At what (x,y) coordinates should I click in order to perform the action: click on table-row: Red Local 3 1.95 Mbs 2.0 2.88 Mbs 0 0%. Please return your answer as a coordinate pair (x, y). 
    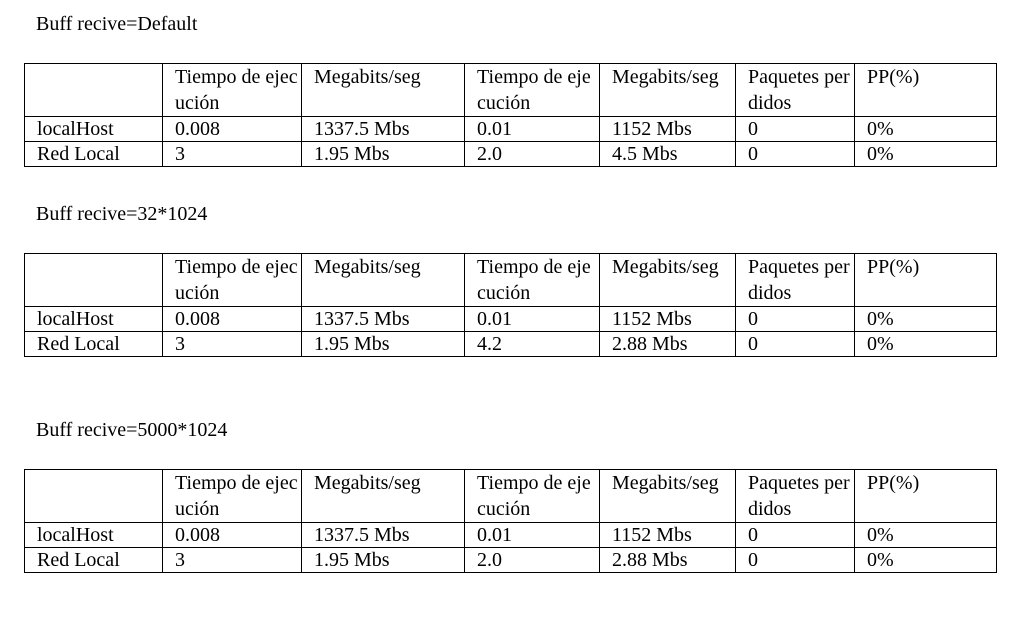
    Looking at the image, I should click on (510, 560).